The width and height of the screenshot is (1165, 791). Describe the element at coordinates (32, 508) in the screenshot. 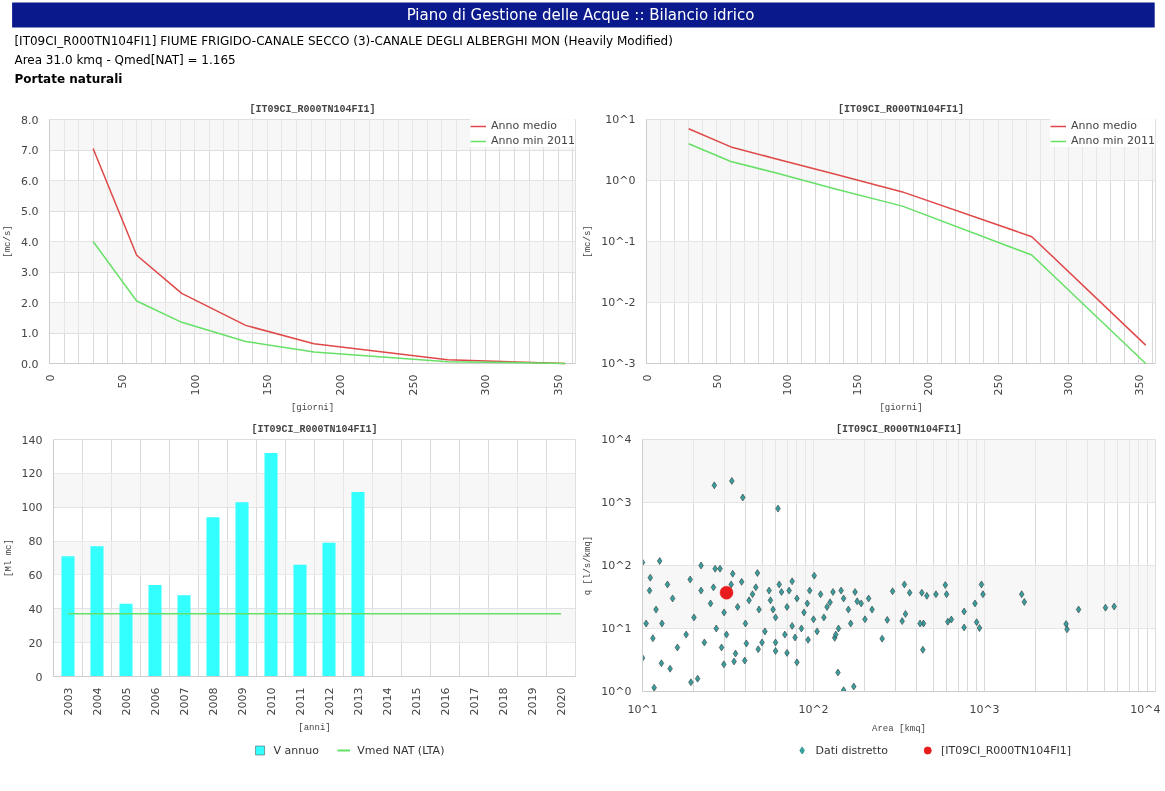

I see `y-tick-label: 100` at that location.